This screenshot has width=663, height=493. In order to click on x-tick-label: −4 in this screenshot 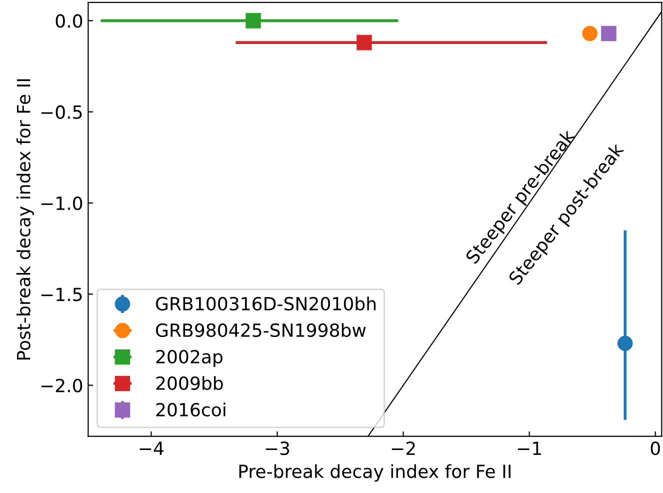, I will do `click(152, 448)`.